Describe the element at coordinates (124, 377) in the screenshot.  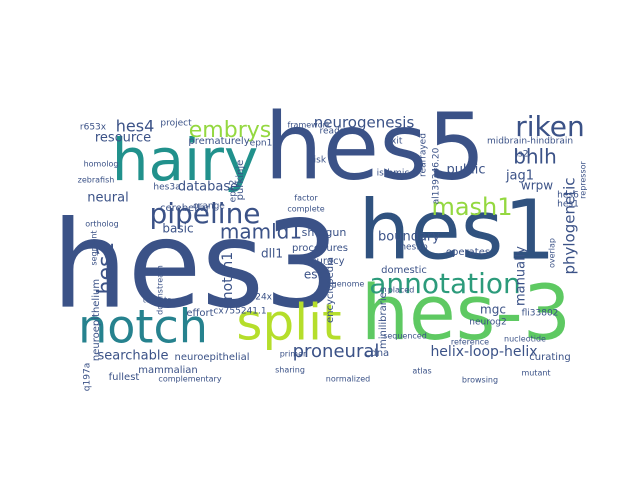
I see `word-fullest: fullest` at that location.